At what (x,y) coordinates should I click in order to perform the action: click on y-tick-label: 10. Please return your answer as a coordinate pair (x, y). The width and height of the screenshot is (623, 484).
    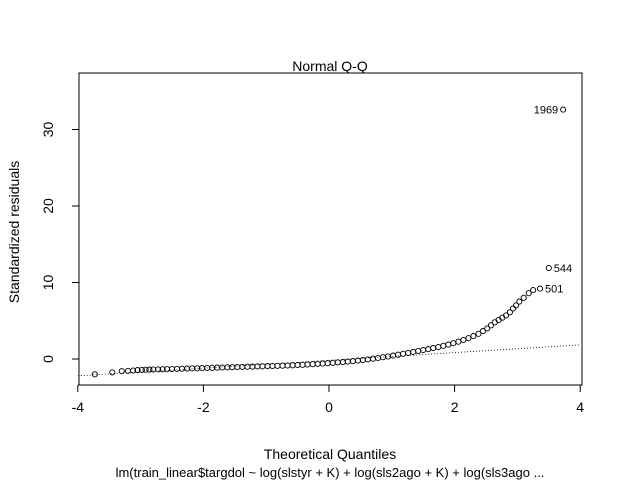
    Looking at the image, I should click on (48, 283).